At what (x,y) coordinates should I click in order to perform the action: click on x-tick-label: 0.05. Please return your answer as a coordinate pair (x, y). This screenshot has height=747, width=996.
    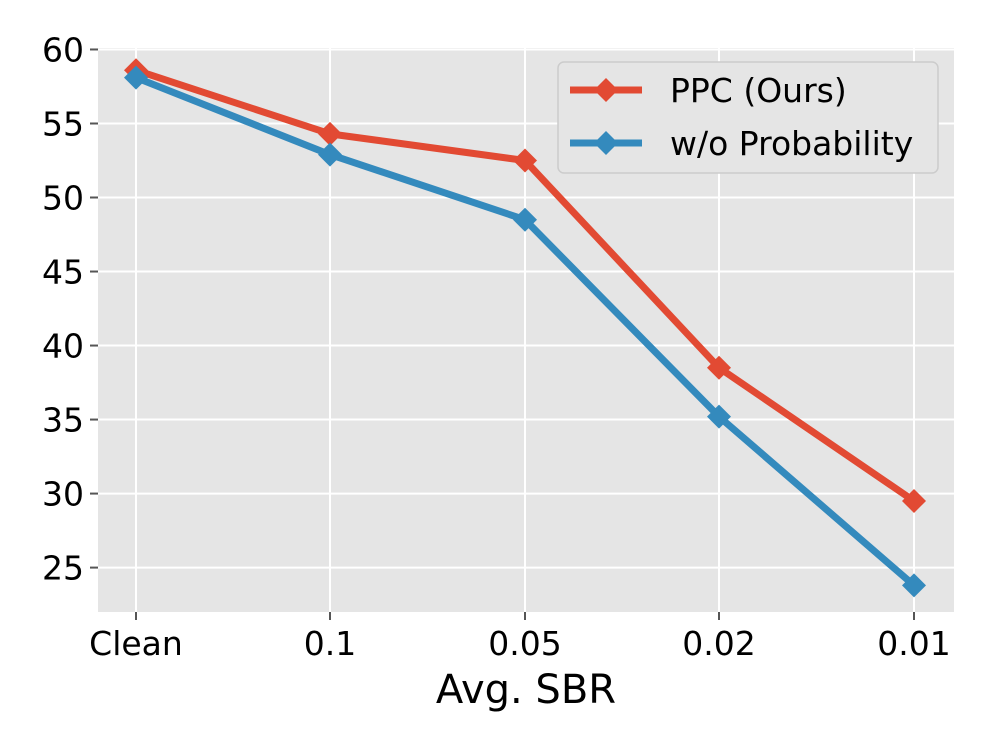
    Looking at the image, I should click on (524, 643).